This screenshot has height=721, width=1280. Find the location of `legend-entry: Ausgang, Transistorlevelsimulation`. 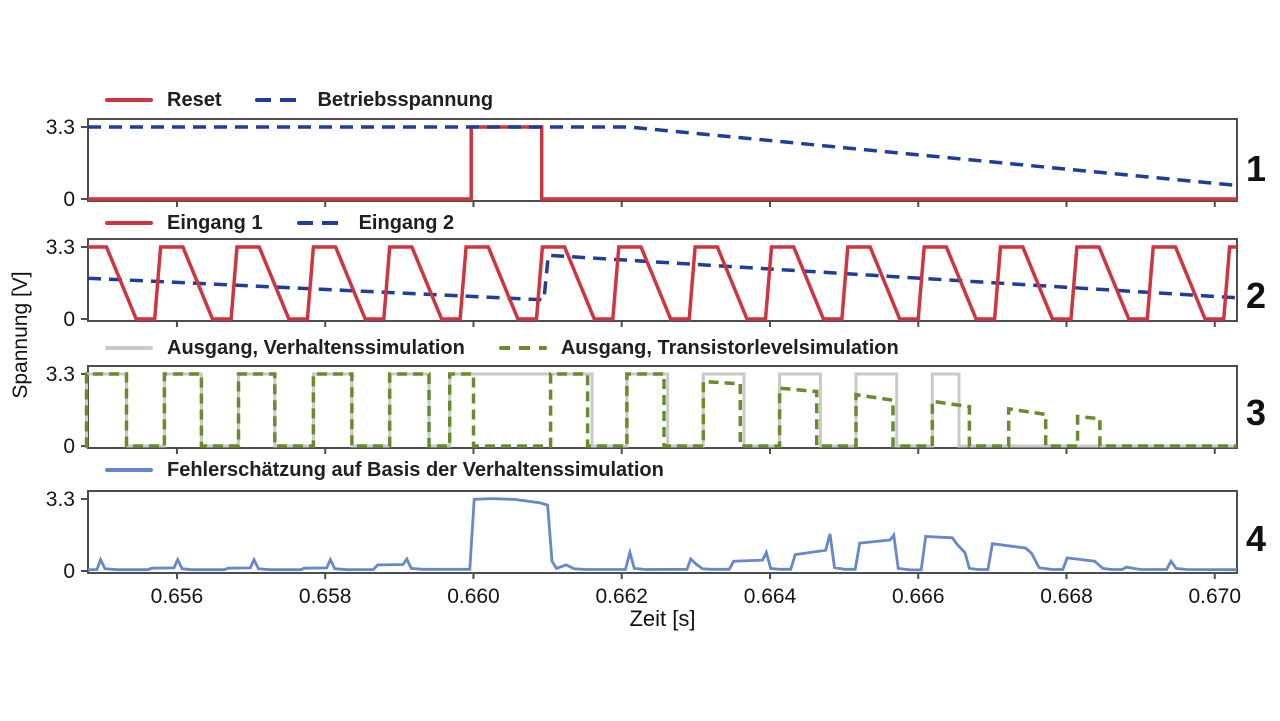

legend-entry: Ausgang, Transistorlevelsimulation is located at coordinates (698, 348).